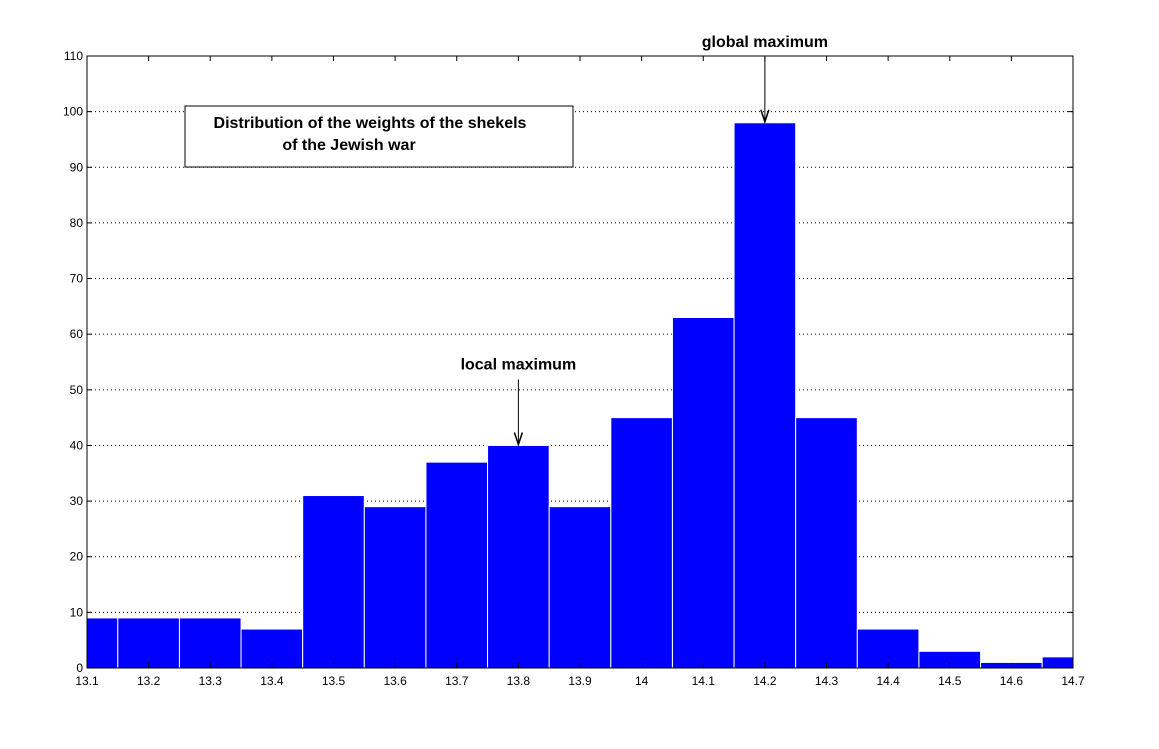 Image resolution: width=1159 pixels, height=749 pixels. I want to click on x-tick-label: 13.6, so click(395, 681).